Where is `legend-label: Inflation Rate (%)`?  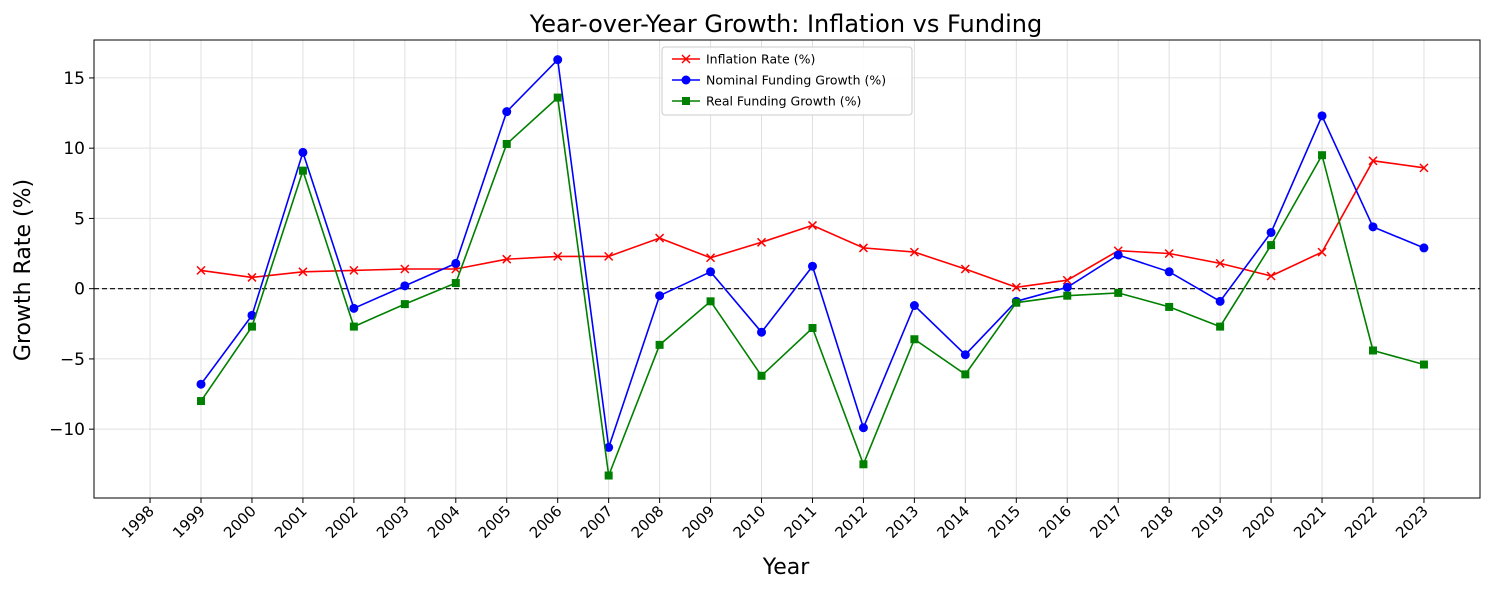
legend-label: Inflation Rate (%) is located at coordinates (760, 59).